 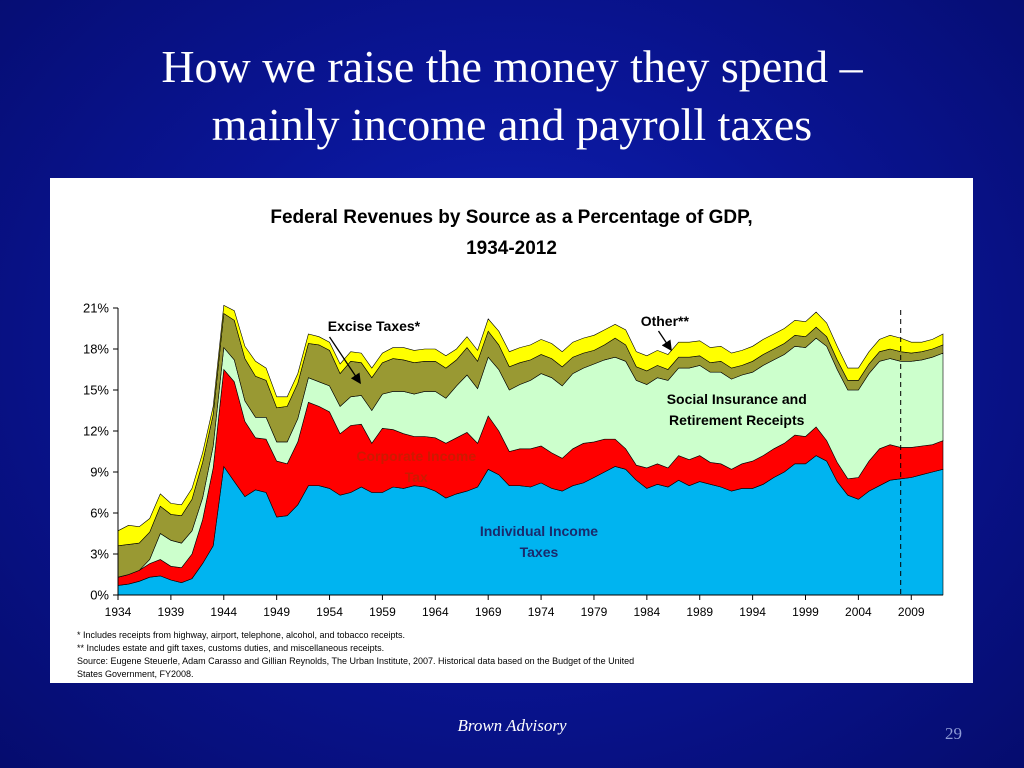 I want to click on x-tick-label: 2004, so click(x=858, y=612).